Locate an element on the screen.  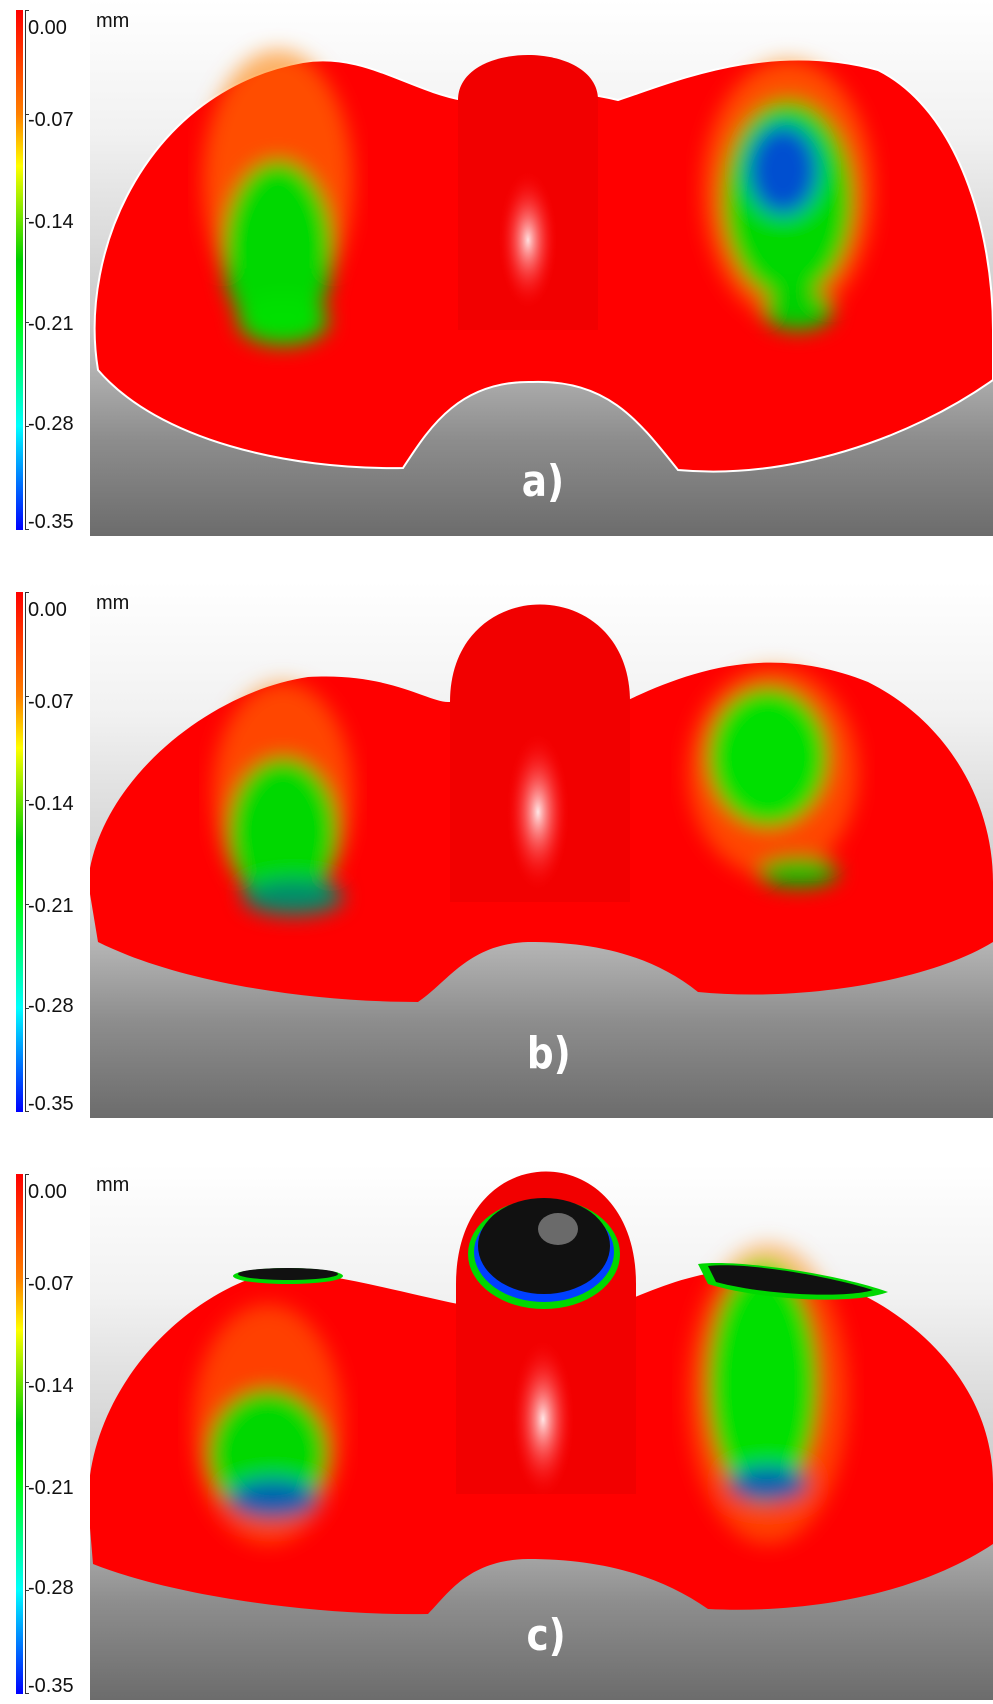
panel-label: a) is located at coordinates (543, 481).